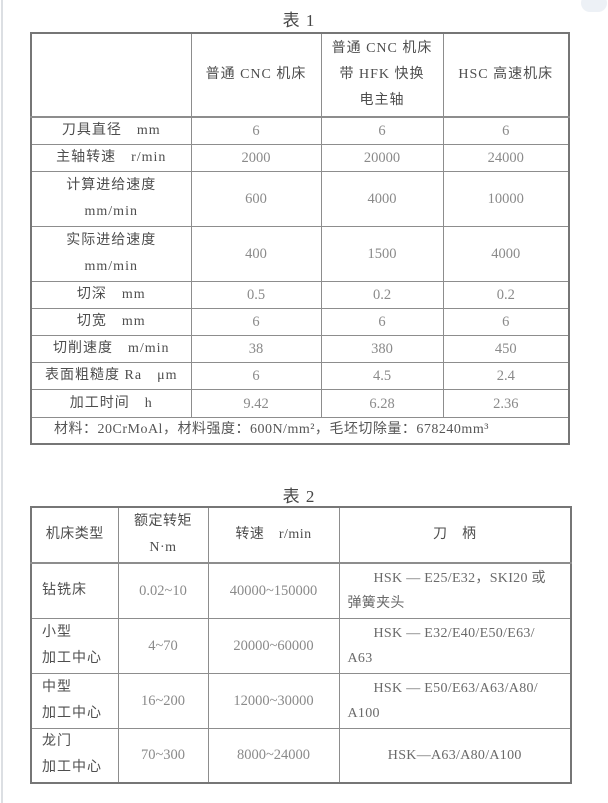  I want to click on machine-type-cell: 小型 加工中心, so click(74, 645).